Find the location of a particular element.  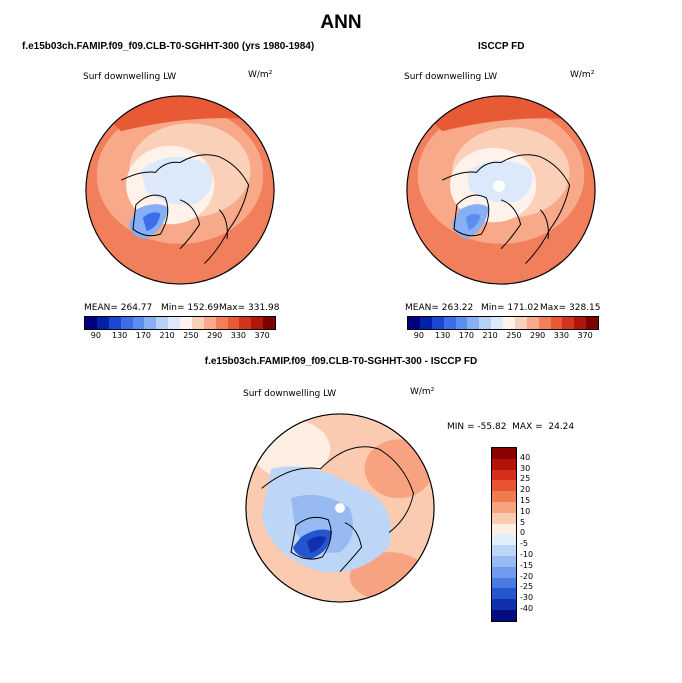

obs-var-label: Surf downwelling LW is located at coordinates (451, 77).